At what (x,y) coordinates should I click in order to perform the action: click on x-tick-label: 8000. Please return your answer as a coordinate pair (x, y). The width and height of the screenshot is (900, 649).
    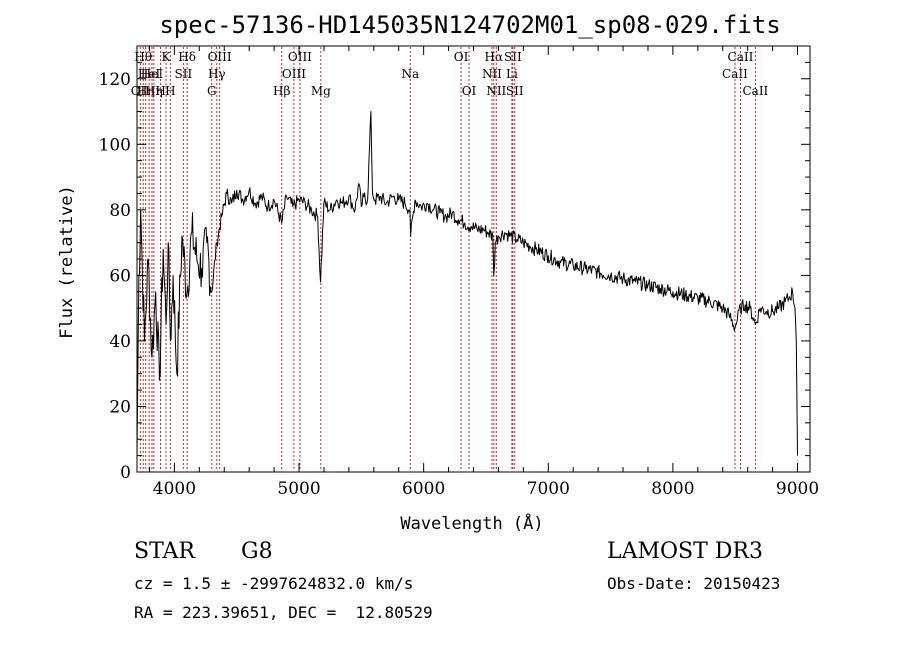
    Looking at the image, I should click on (672, 489).